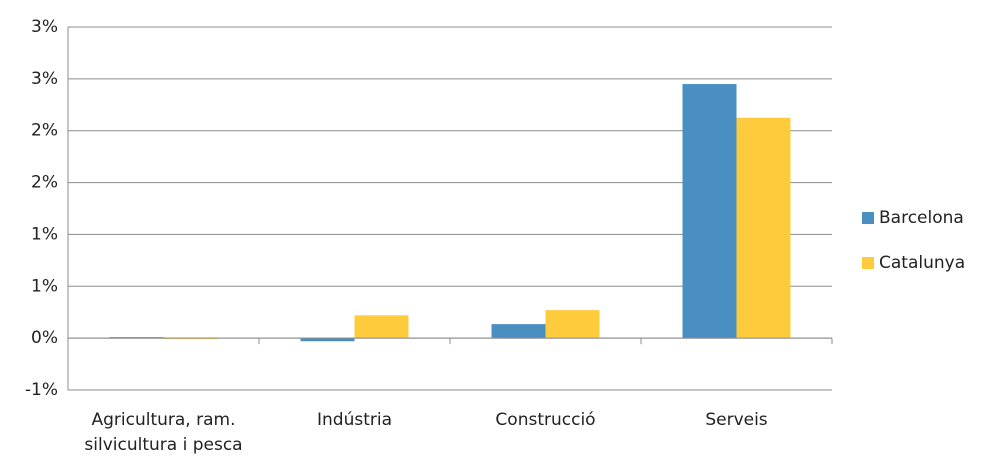  I want to click on x-tick-label: Serveis, so click(736, 420).